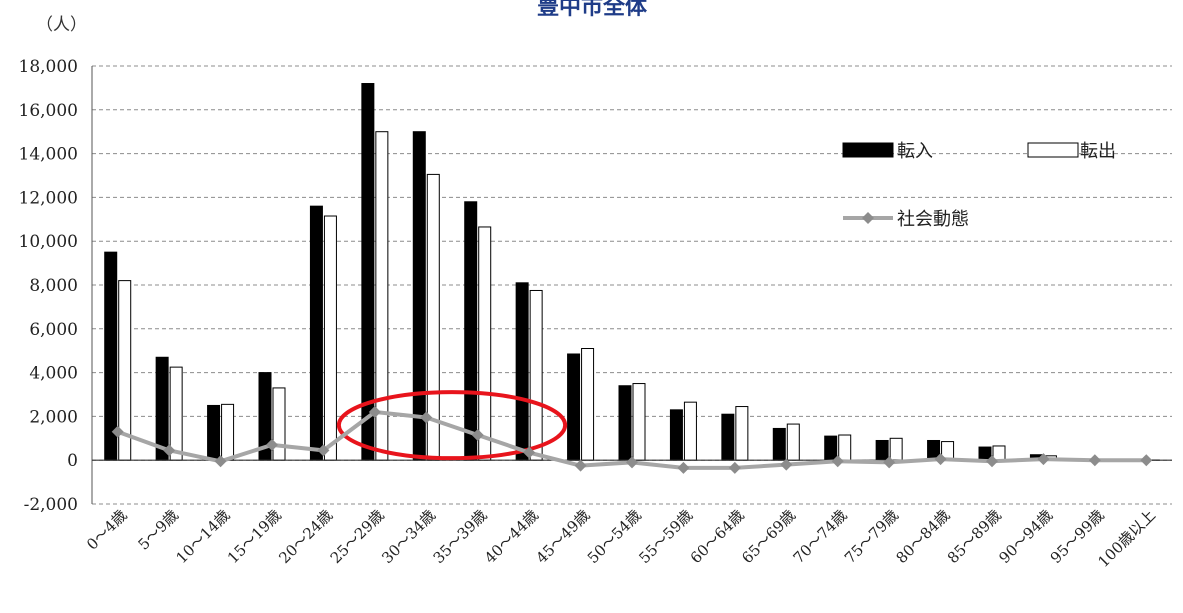 This screenshot has width=1183, height=613. What do you see at coordinates (768, 536) in the screenshot?
I see `x-tick-label: 65～69歳` at bounding box center [768, 536].